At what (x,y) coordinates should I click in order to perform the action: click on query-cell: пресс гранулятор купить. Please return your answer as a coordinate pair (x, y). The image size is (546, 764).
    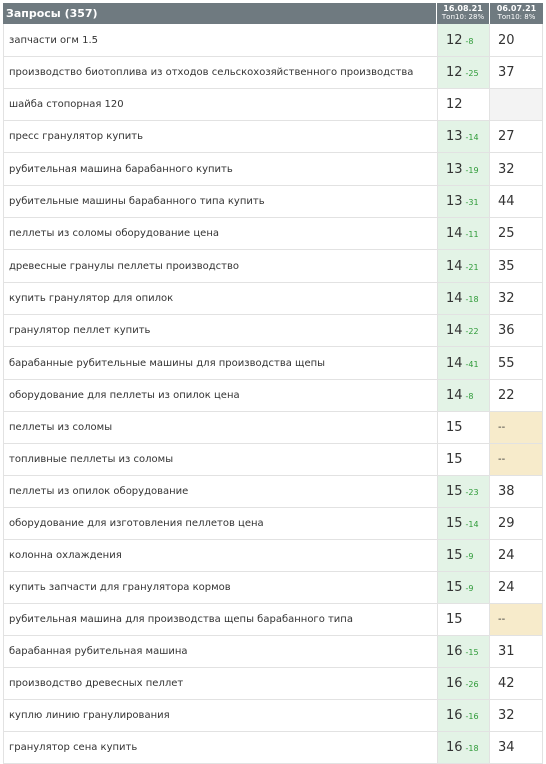
    Looking at the image, I should click on (220, 136).